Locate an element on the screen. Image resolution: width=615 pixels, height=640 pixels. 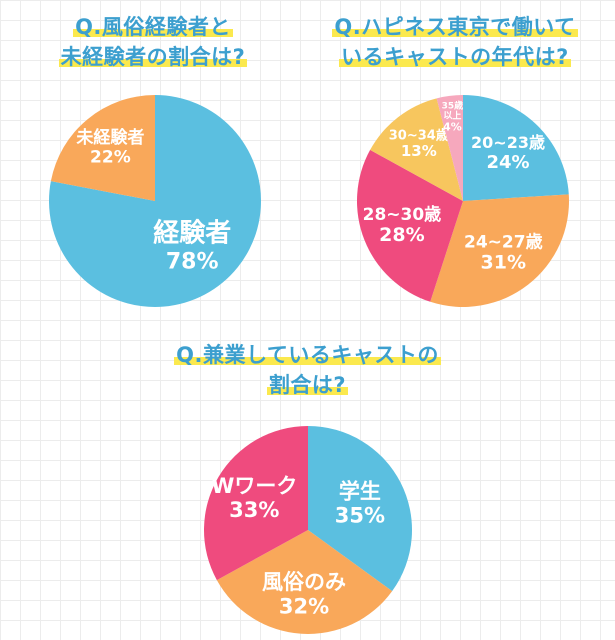
chart-2-title-line-1: Q.ハピネス東京で働いて is located at coordinates (455, 27).